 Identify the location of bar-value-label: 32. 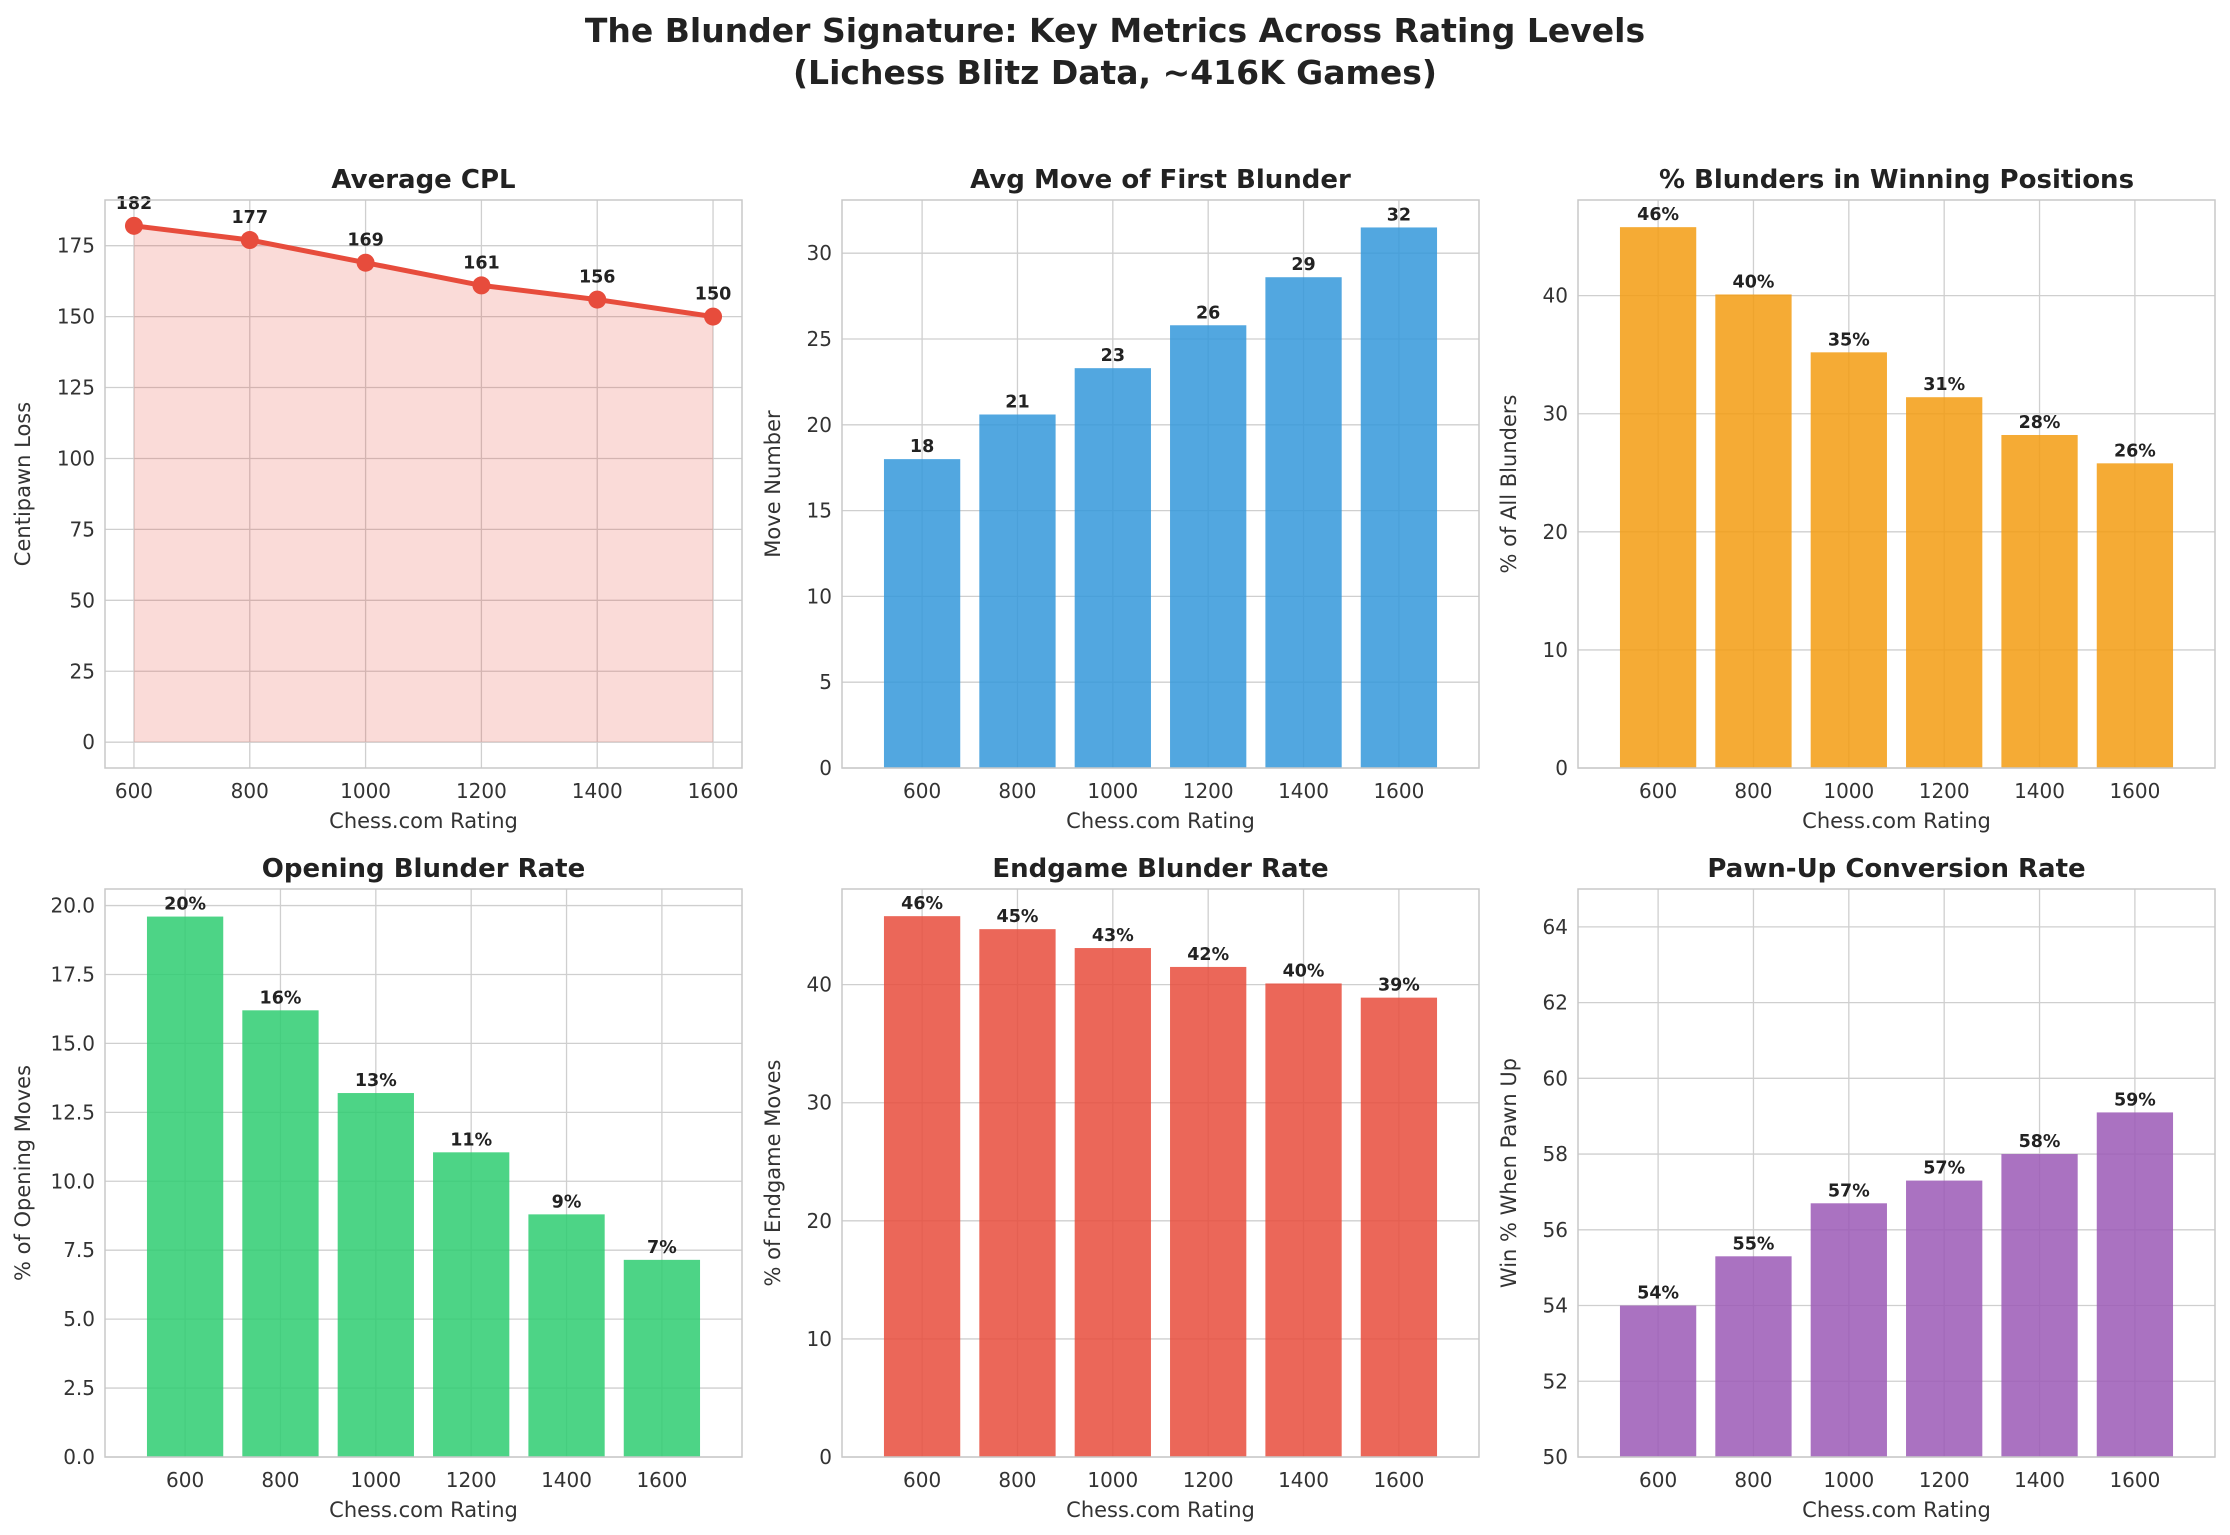
(1399, 215).